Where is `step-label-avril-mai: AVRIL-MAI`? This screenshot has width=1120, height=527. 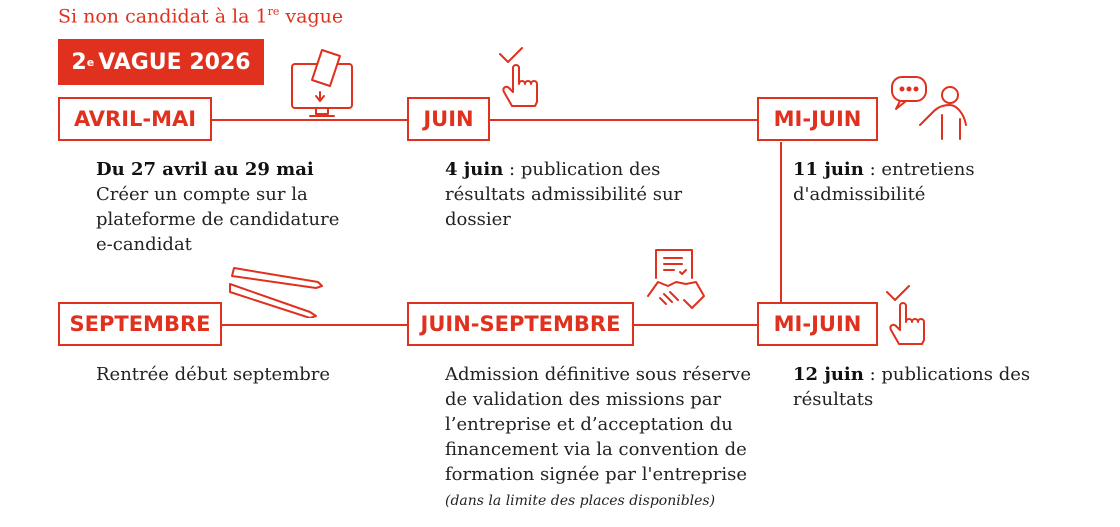
step-label-avril-mai: AVRIL-MAI is located at coordinates (135, 119).